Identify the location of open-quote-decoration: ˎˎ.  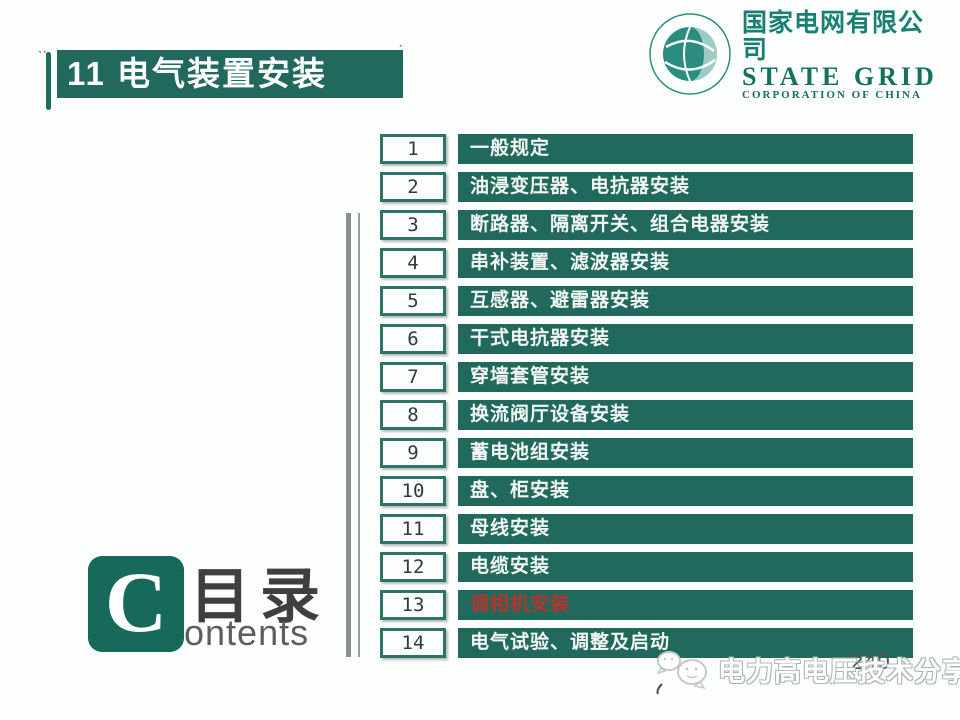
(43, 45).